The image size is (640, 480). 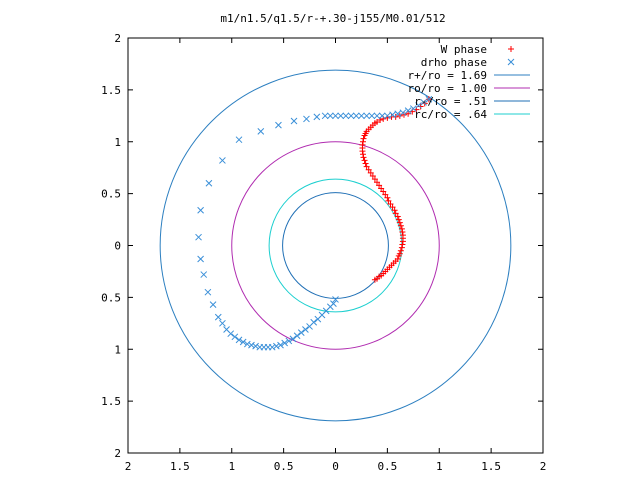 I want to click on y-tick-label-3: 0.5, so click(x=111, y=194).